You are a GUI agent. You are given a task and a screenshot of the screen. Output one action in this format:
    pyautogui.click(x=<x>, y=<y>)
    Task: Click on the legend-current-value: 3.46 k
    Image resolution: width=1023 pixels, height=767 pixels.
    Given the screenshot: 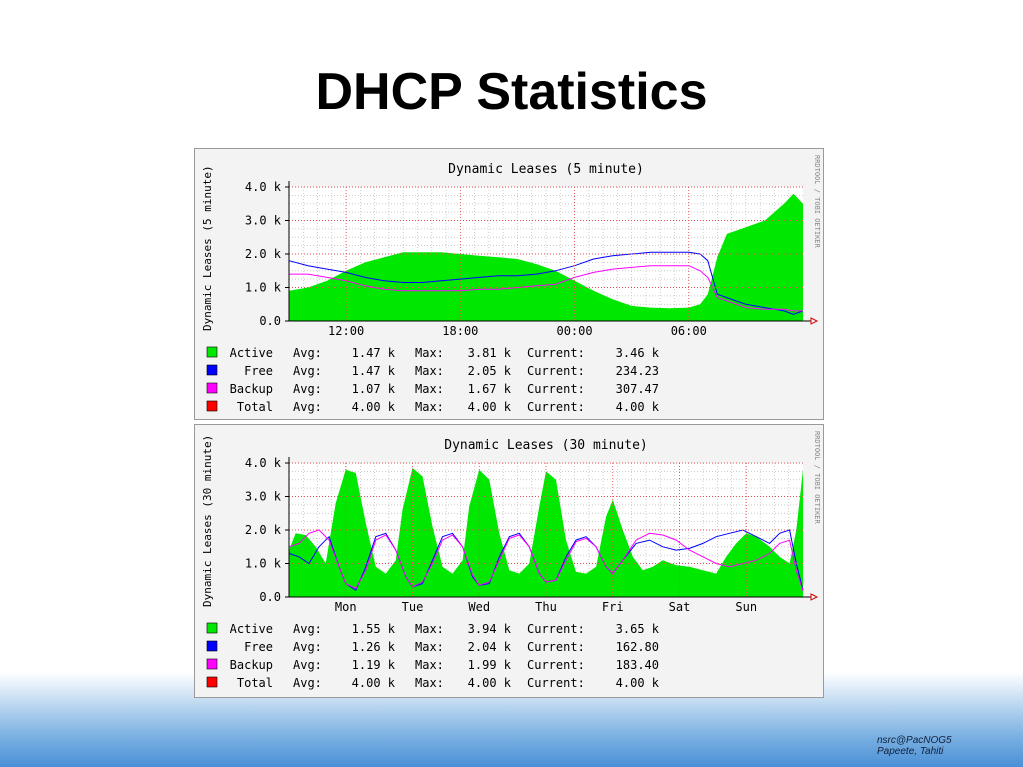 What is the action you would take?
    pyautogui.click(x=638, y=353)
    